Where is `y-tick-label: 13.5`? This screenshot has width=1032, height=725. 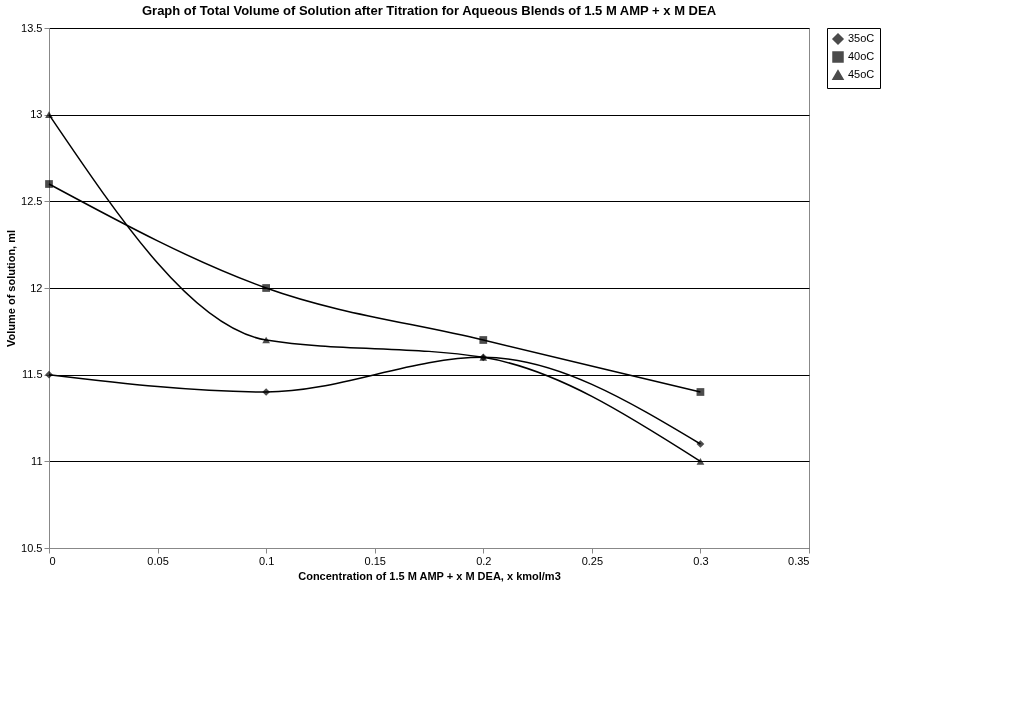 y-tick-label: 13.5 is located at coordinates (32, 27).